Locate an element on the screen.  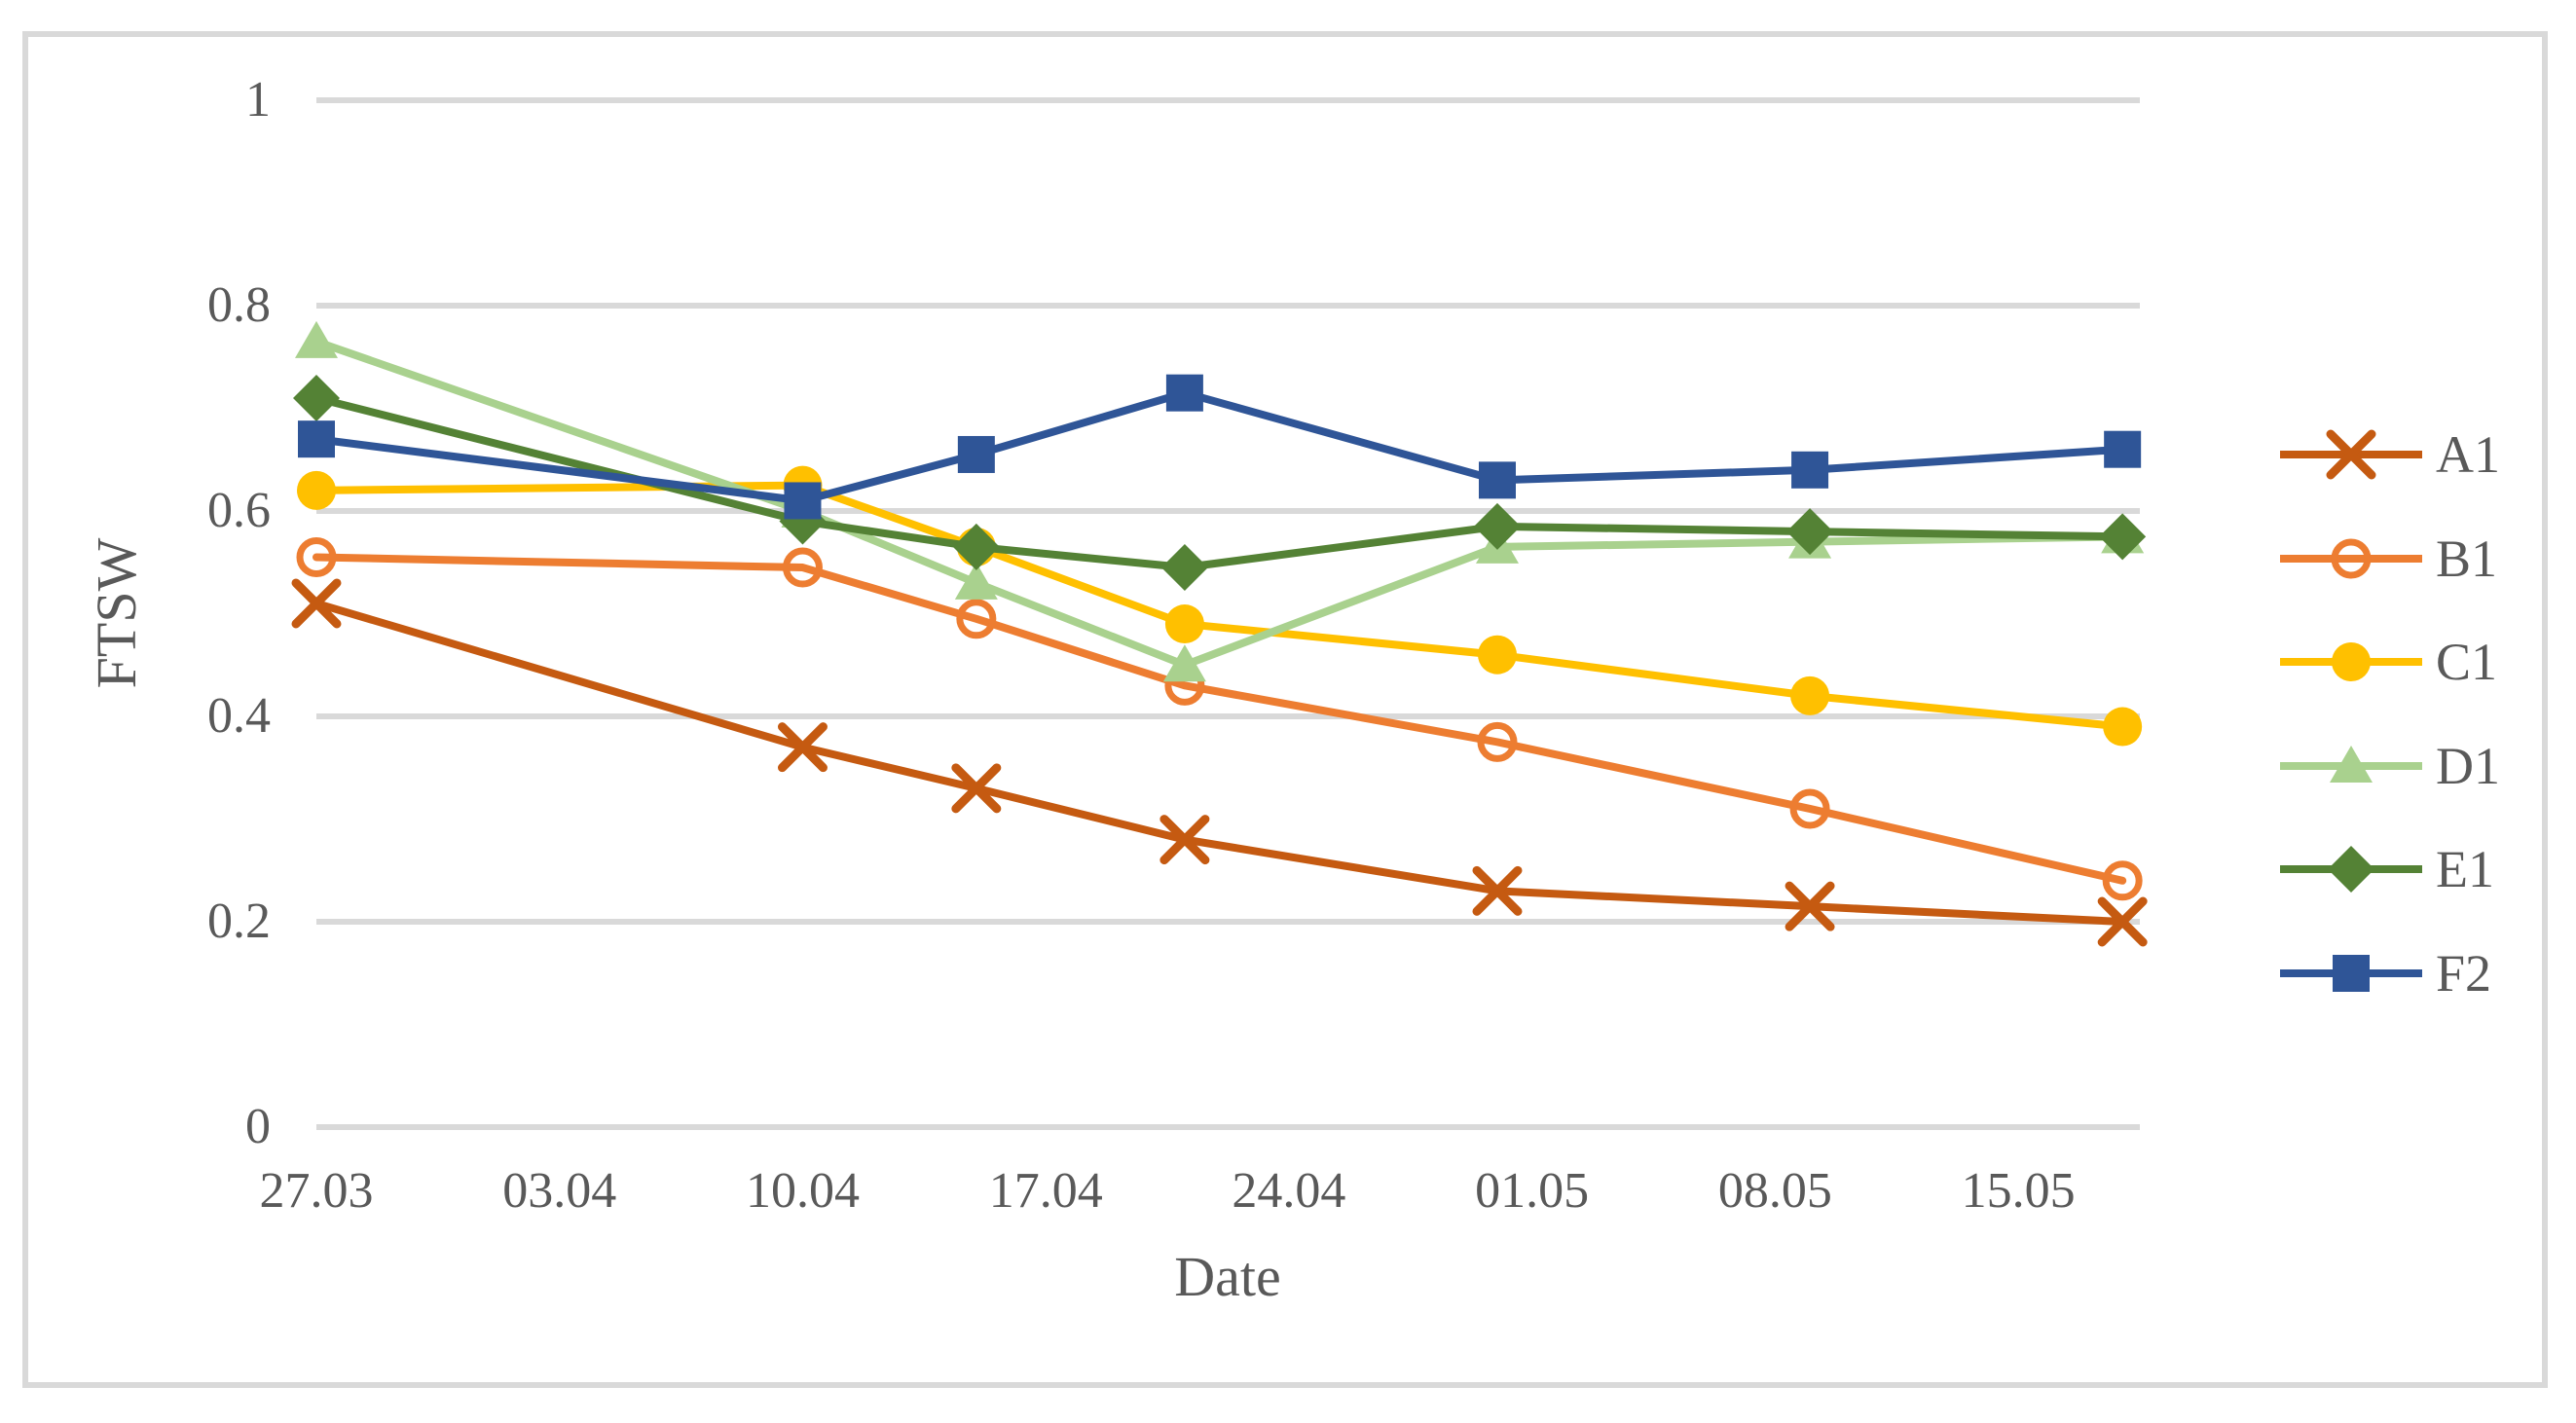
y-tick-label-0.6: 0.6 is located at coordinates (239, 510).